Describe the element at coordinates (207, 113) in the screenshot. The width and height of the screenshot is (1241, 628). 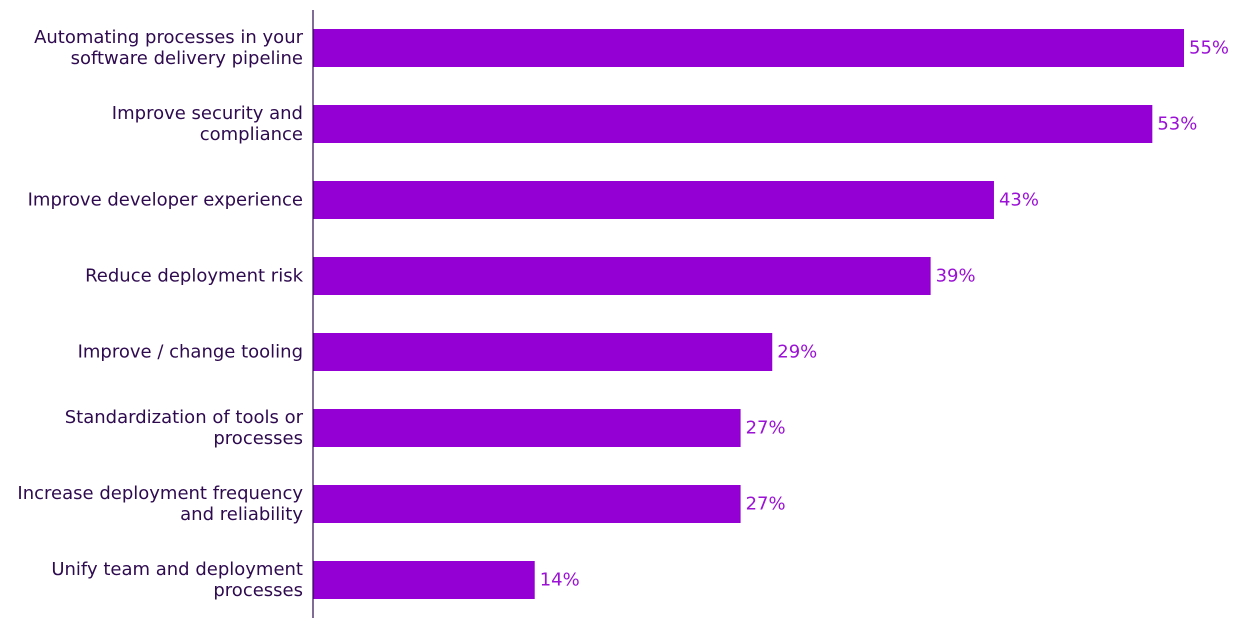
I see `category-label-line: Improve security and` at that location.